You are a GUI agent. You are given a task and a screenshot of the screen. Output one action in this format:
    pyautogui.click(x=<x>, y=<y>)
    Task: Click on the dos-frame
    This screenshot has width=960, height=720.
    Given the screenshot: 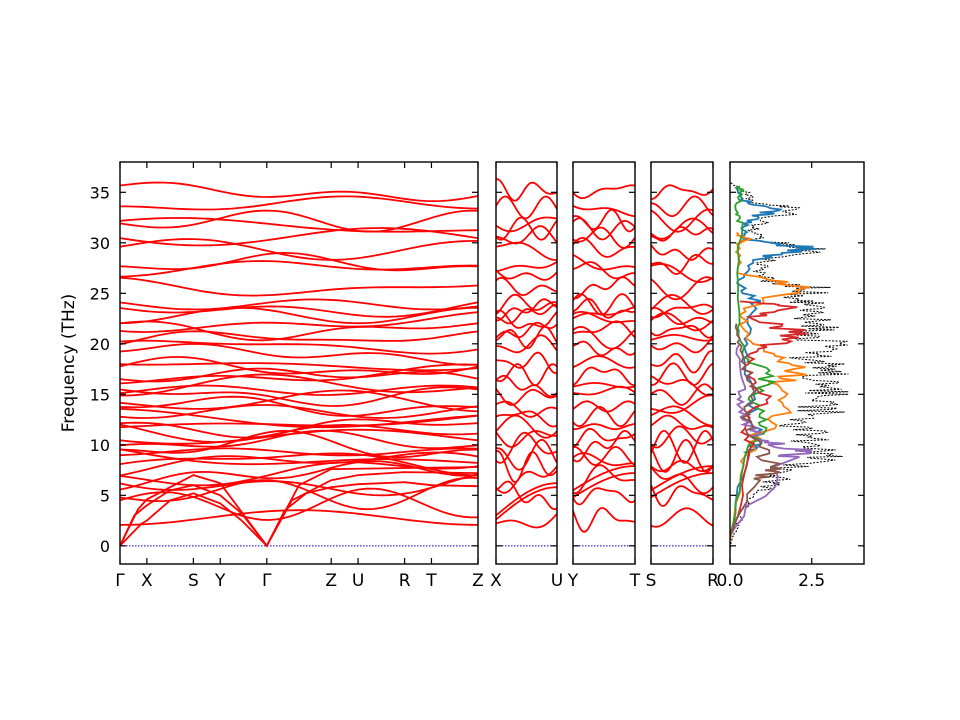 What is the action you would take?
    pyautogui.click(x=797, y=363)
    